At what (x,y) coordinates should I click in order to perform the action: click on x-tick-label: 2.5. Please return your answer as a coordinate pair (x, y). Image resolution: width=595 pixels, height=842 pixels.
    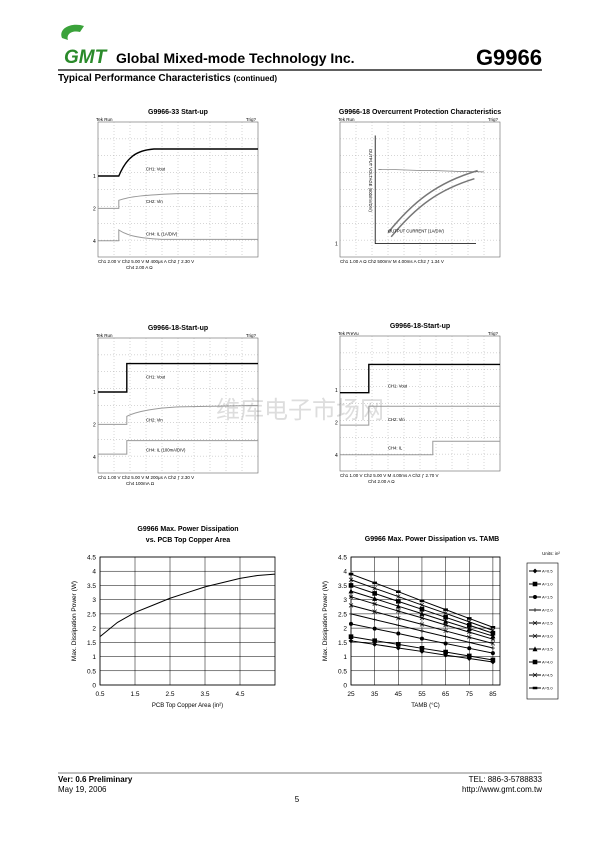
    Looking at the image, I should click on (169, 694).